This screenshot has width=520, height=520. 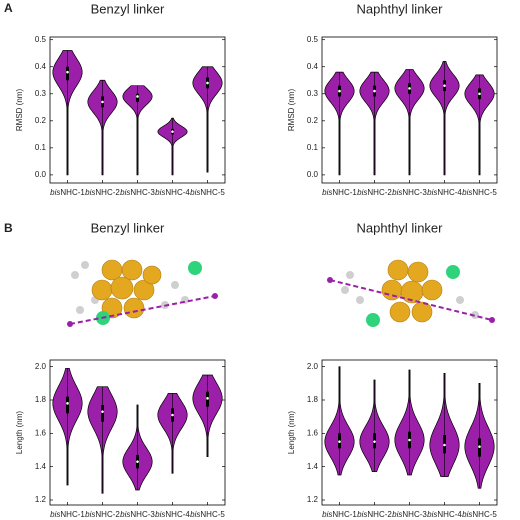 I want to click on panel-label: A, so click(x=8, y=8).